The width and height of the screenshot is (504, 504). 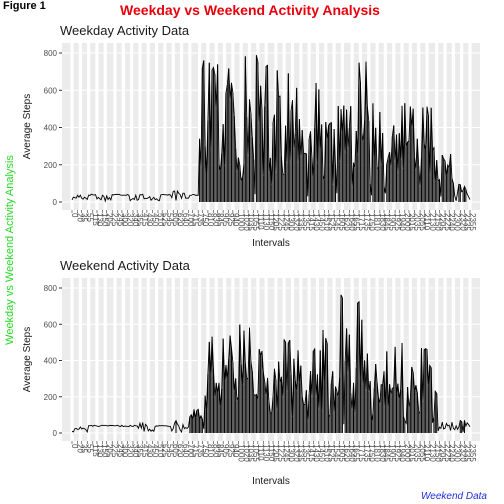 What do you see at coordinates (382, 453) in the screenshot?
I see `x-tick-label: 1830` at bounding box center [382, 453].